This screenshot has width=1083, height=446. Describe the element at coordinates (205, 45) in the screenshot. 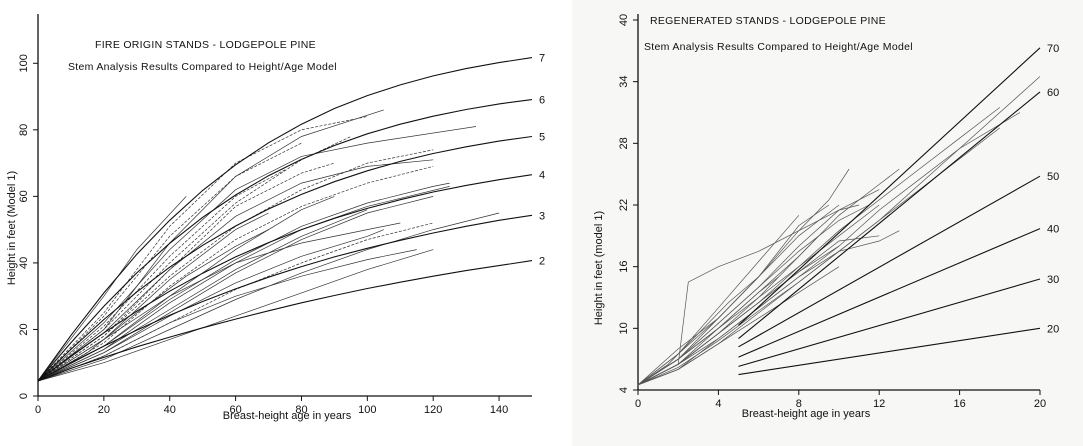

I see `chart-title: FIRE ORIGIN STANDS - LODGEPOLE PINE` at that location.